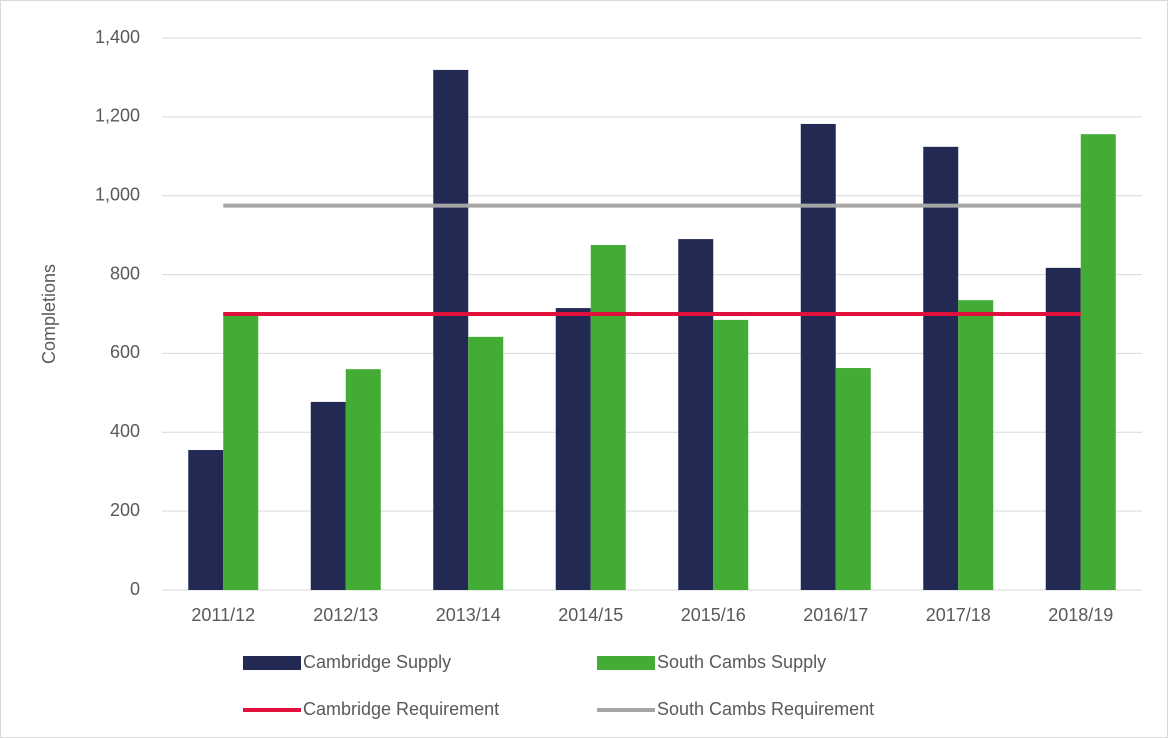  What do you see at coordinates (377, 662) in the screenshot?
I see `legend-label: Cambridge Supply` at bounding box center [377, 662].